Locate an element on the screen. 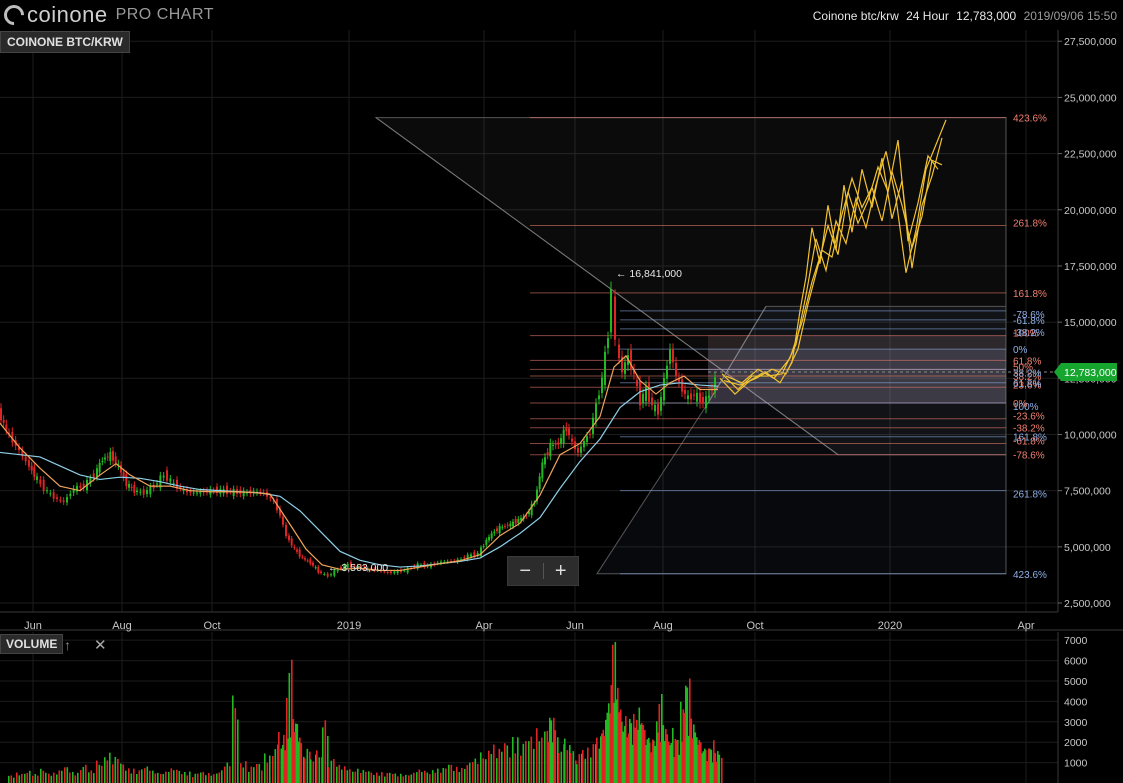 The width and height of the screenshot is (1123, 783). last-price-label: 12,783,000 is located at coordinates (1090, 373).